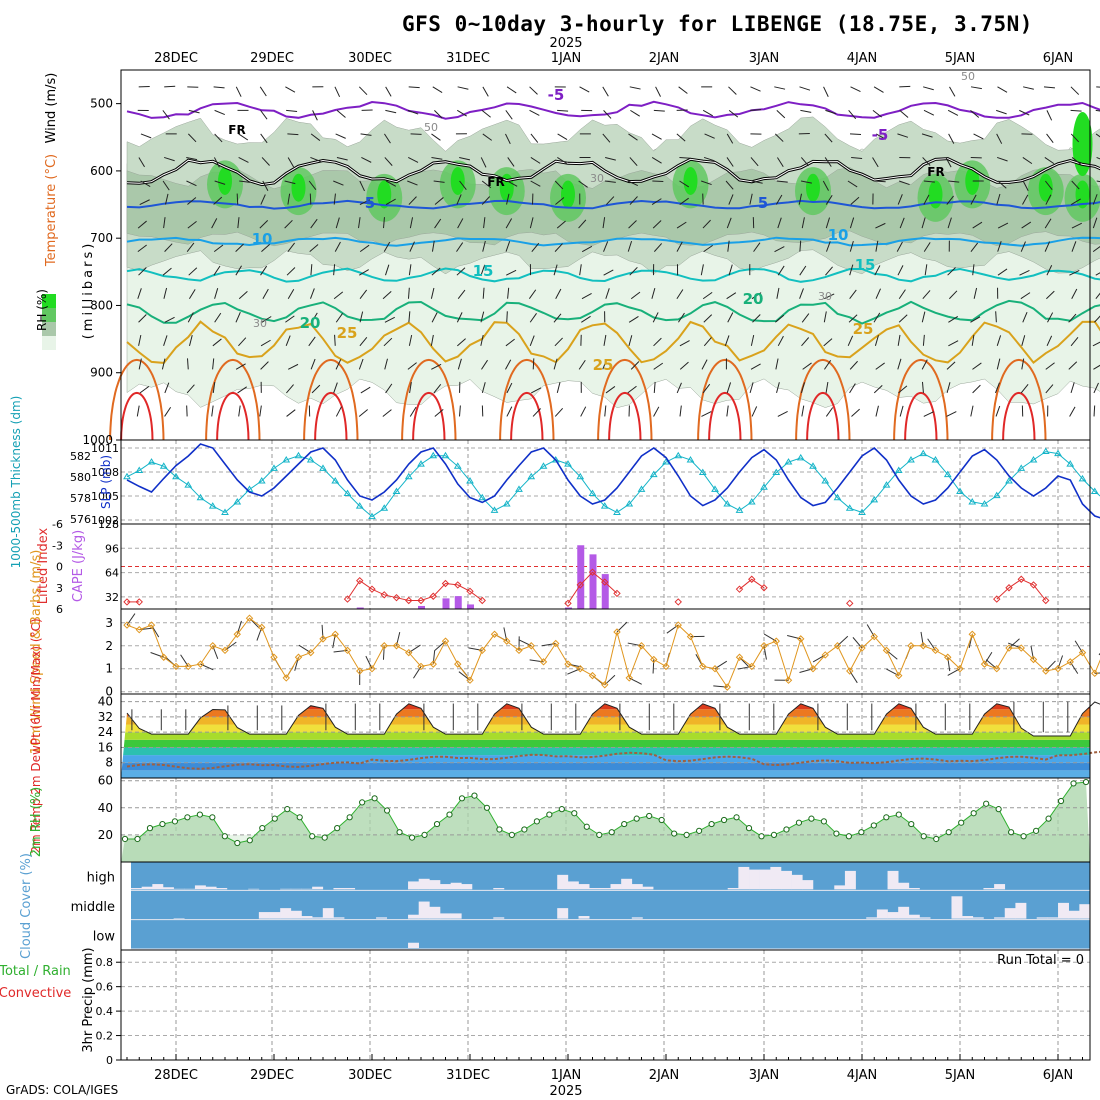 This screenshot has width=1100, height=1100. I want to click on bottom-date-label: 1JAN, so click(566, 1075).